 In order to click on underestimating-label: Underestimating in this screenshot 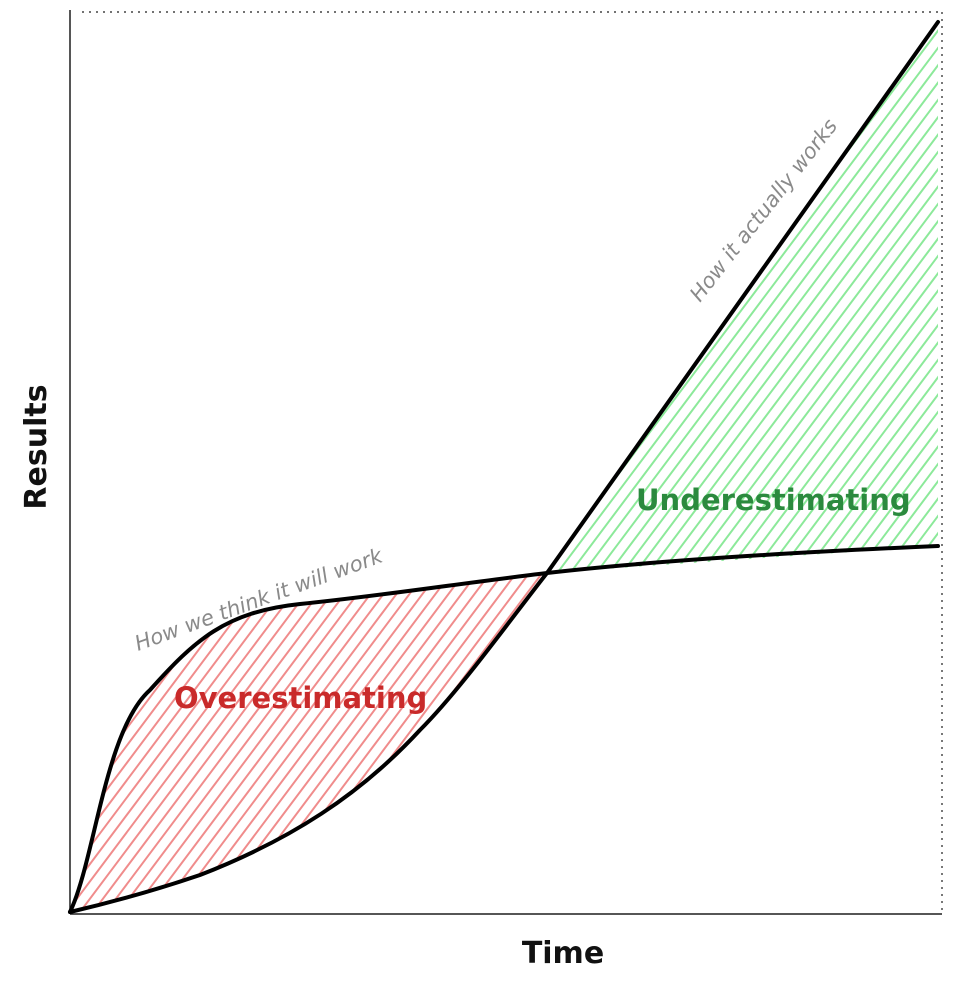, I will do `click(773, 500)`.